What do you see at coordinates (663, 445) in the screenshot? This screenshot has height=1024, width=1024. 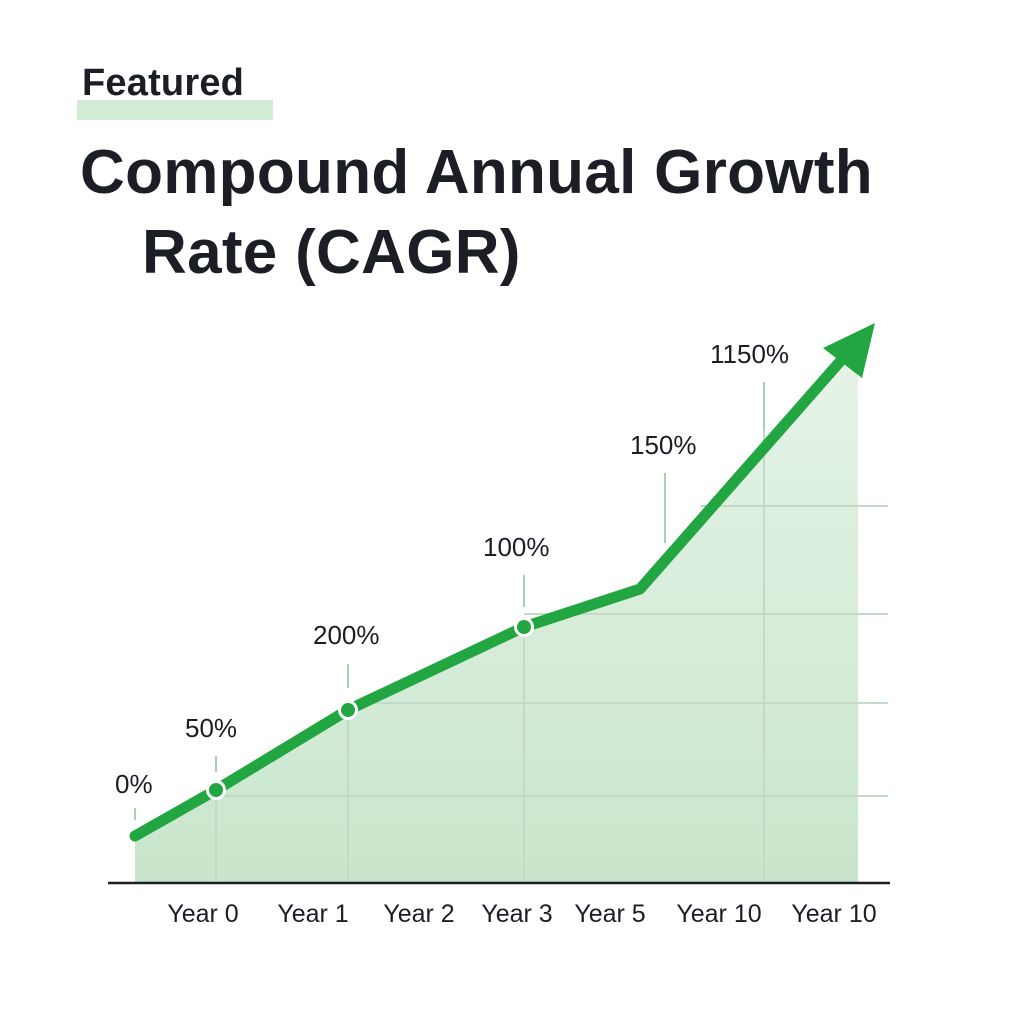 I see `data-label: 150%` at bounding box center [663, 445].